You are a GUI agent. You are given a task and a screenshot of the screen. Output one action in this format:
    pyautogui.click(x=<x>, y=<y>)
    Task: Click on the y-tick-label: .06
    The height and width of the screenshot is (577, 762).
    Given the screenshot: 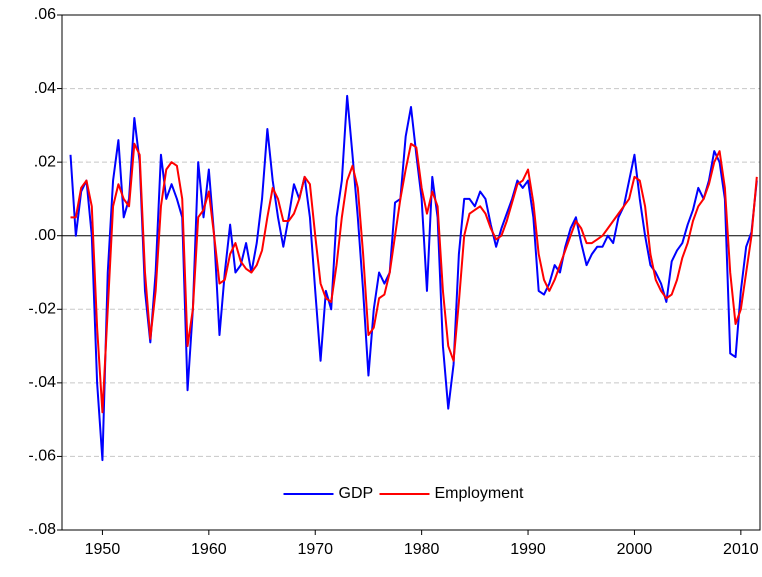 What is the action you would take?
    pyautogui.click(x=45, y=14)
    